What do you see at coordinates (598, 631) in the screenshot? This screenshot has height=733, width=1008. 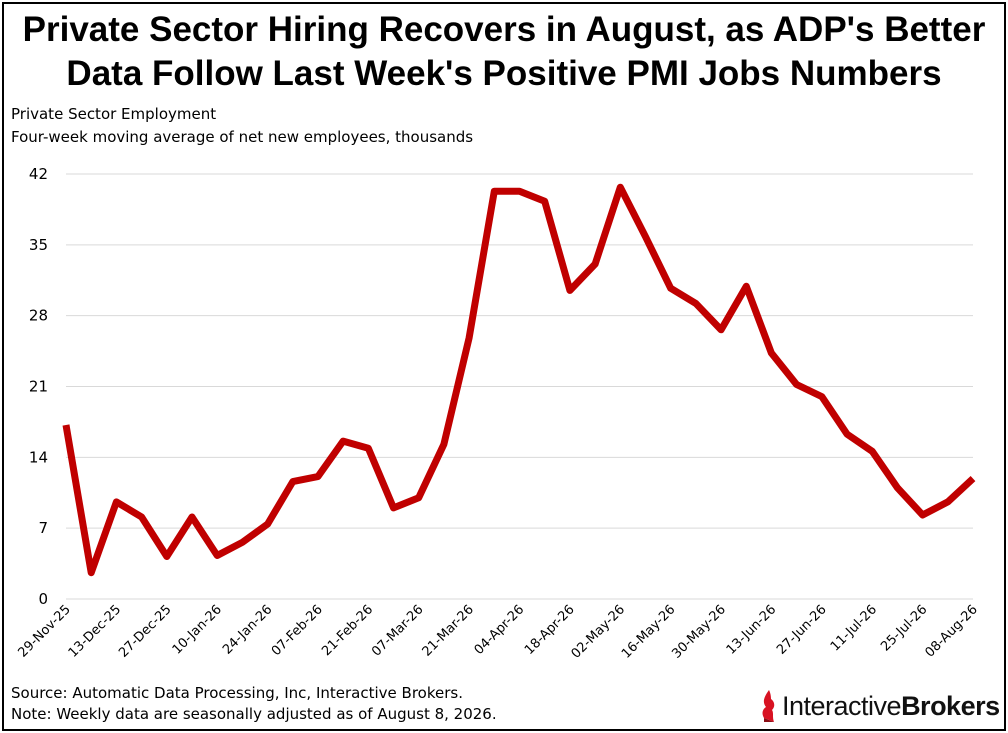 I see `x-tick-label: 02-May-26` at bounding box center [598, 631].